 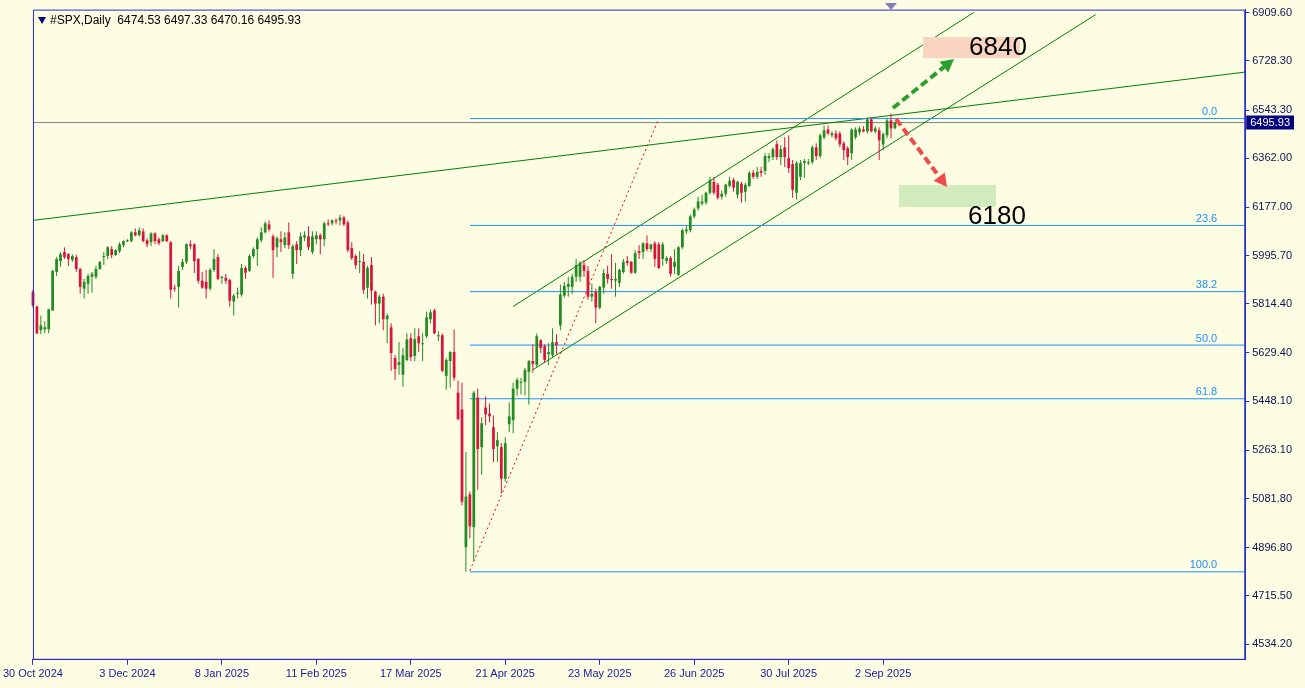 I want to click on y-tick-label: 4896.80, so click(x=1272, y=546).